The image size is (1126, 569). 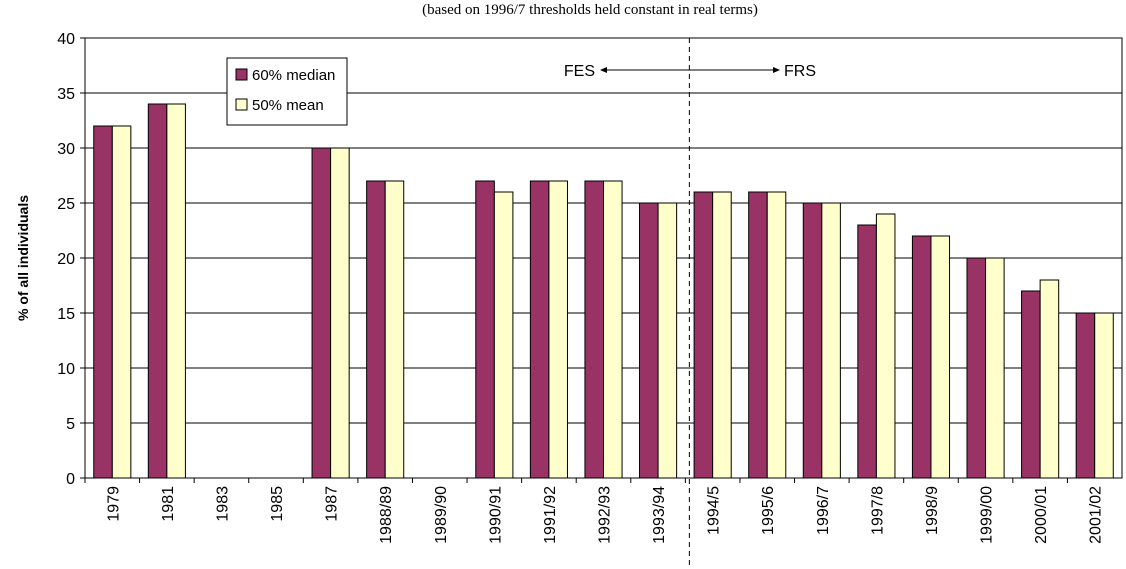 I want to click on x-tick-label: 1990/91, so click(x=495, y=515).